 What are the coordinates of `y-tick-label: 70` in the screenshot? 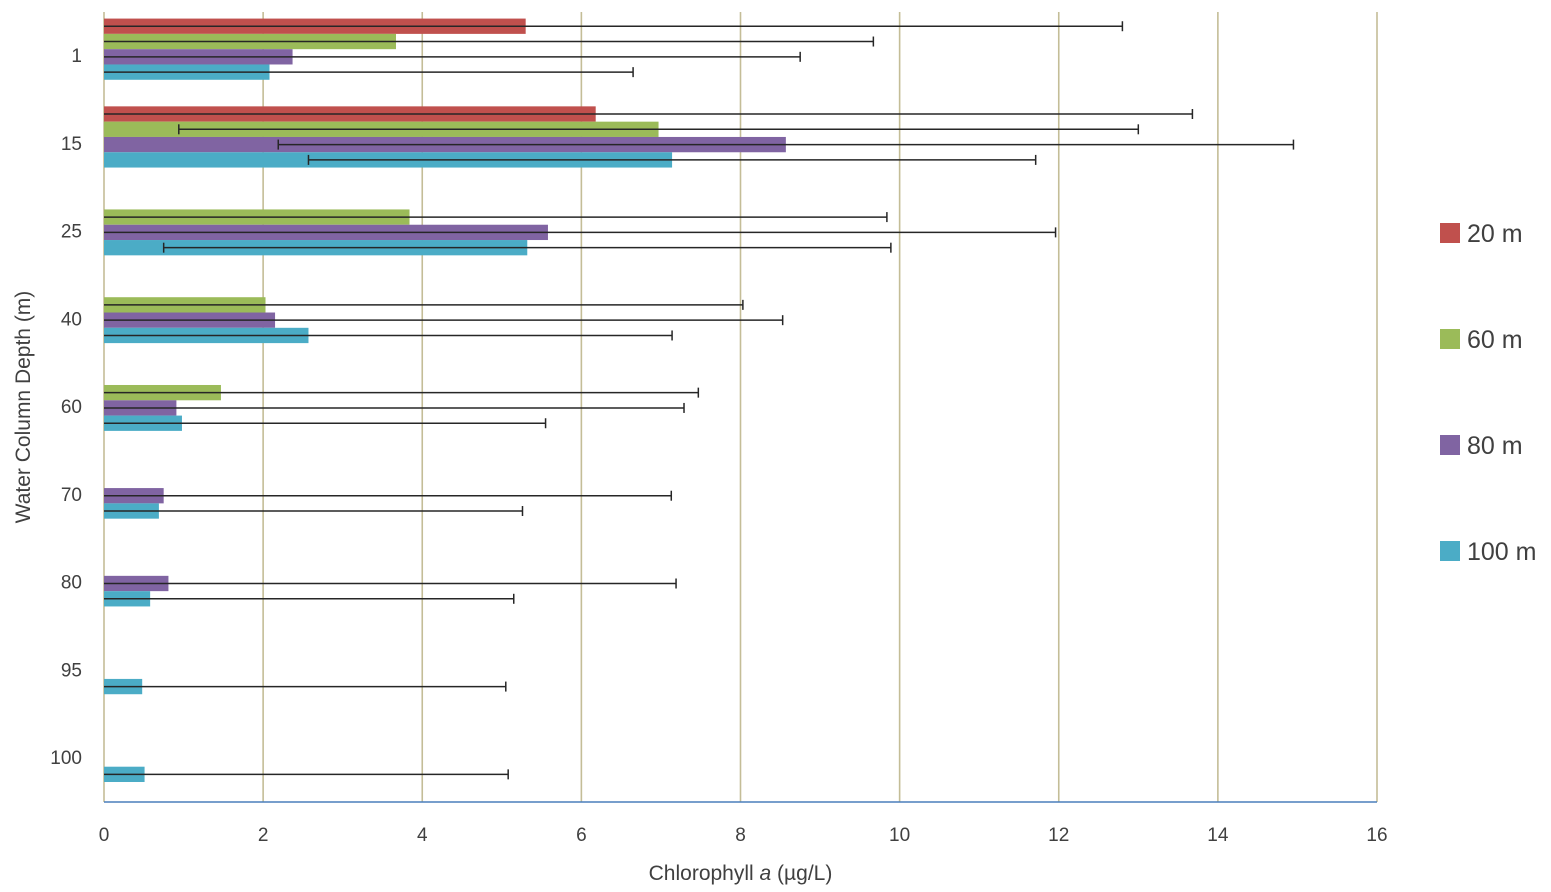 It's located at (71, 495).